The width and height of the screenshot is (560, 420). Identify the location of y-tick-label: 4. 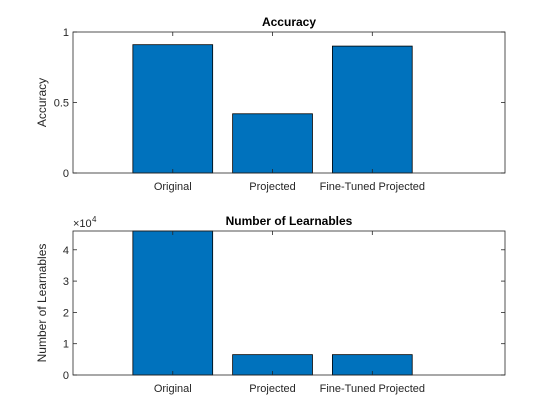
(66, 251).